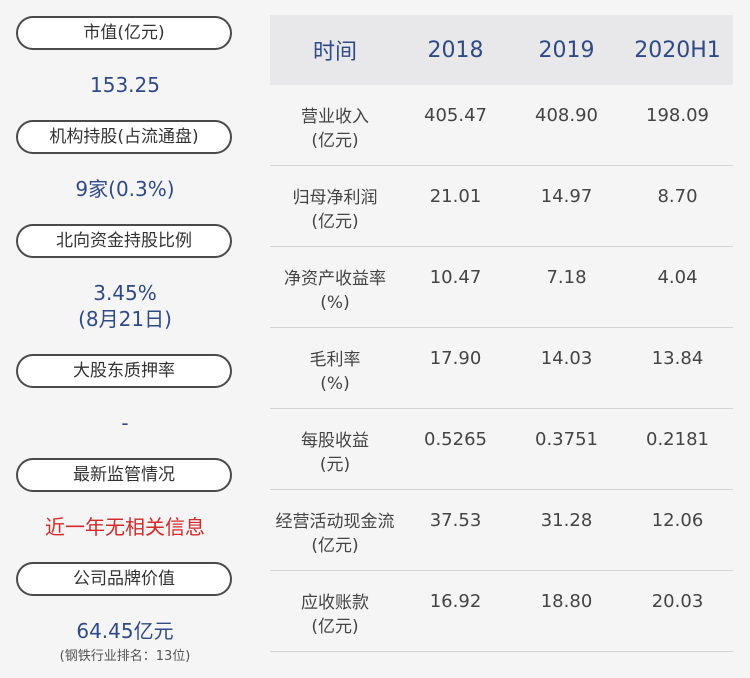 The height and width of the screenshot is (678, 750). What do you see at coordinates (501, 449) in the screenshot?
I see `table-row: 每股收益 (元) 0.5265 0.3751 0.2181` at bounding box center [501, 449].